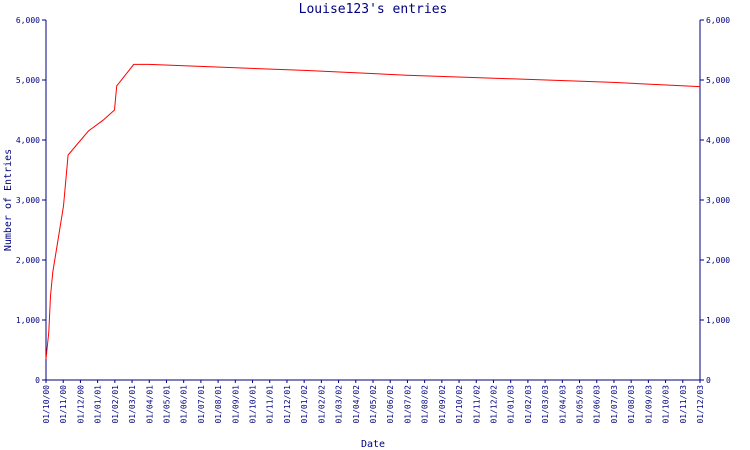 The height and width of the screenshot is (450, 750). I want to click on x-tick-label: 01/08/01, so click(218, 404).